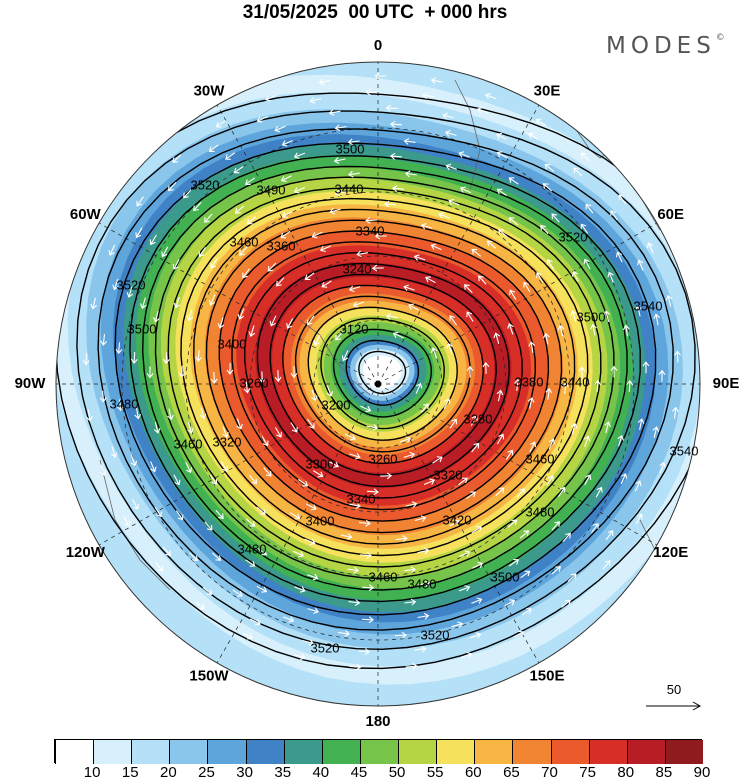 The width and height of the screenshot is (750, 782). What do you see at coordinates (422, 583) in the screenshot?
I see `contour-label: 3480` at bounding box center [422, 583].